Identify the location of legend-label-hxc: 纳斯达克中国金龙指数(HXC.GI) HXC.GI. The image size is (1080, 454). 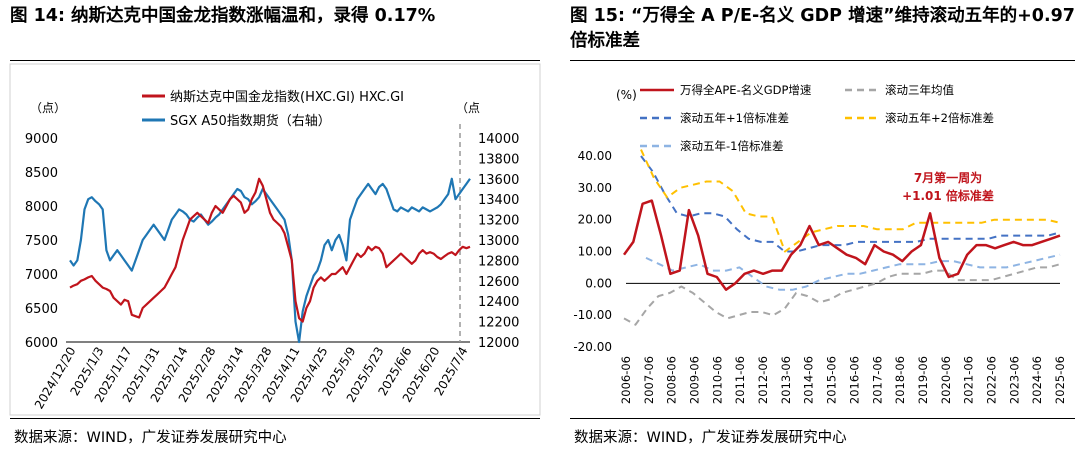
(287, 97).